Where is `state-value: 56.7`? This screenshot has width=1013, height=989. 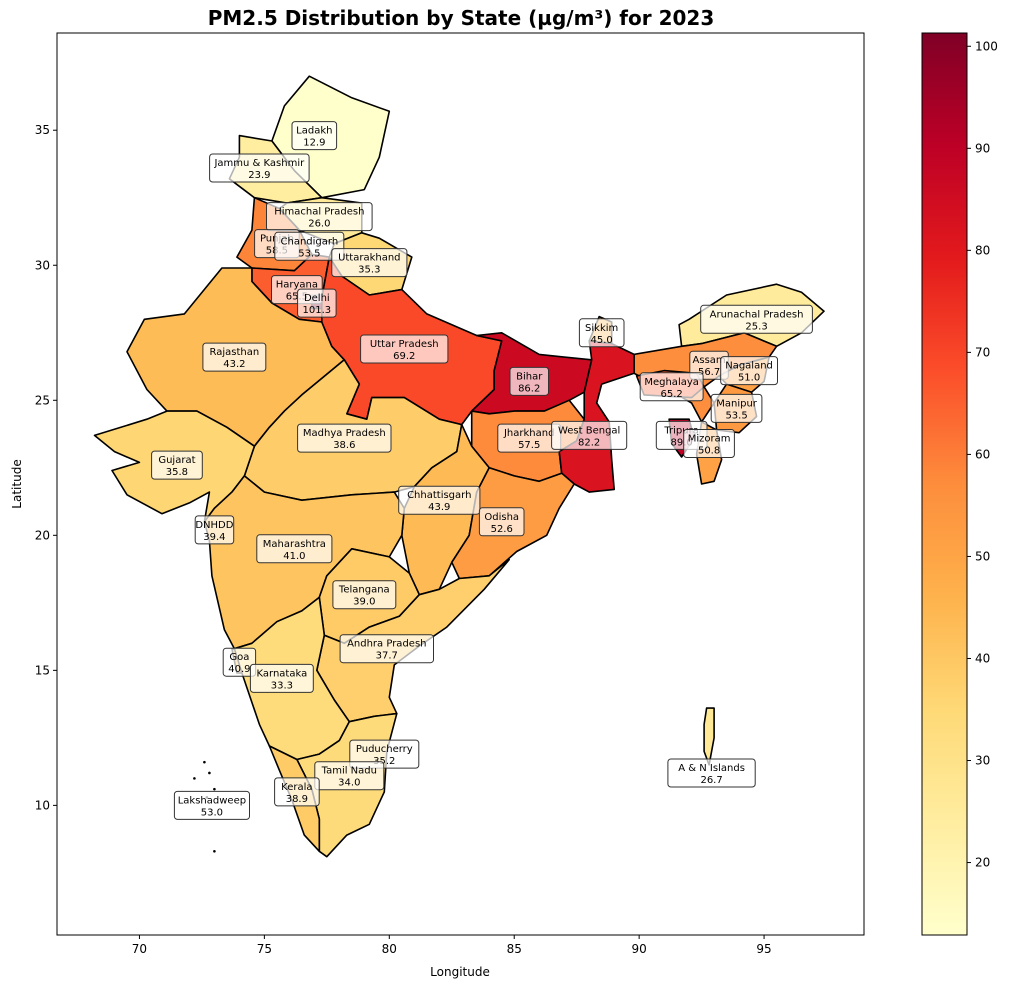
state-value: 56.7 is located at coordinates (709, 372).